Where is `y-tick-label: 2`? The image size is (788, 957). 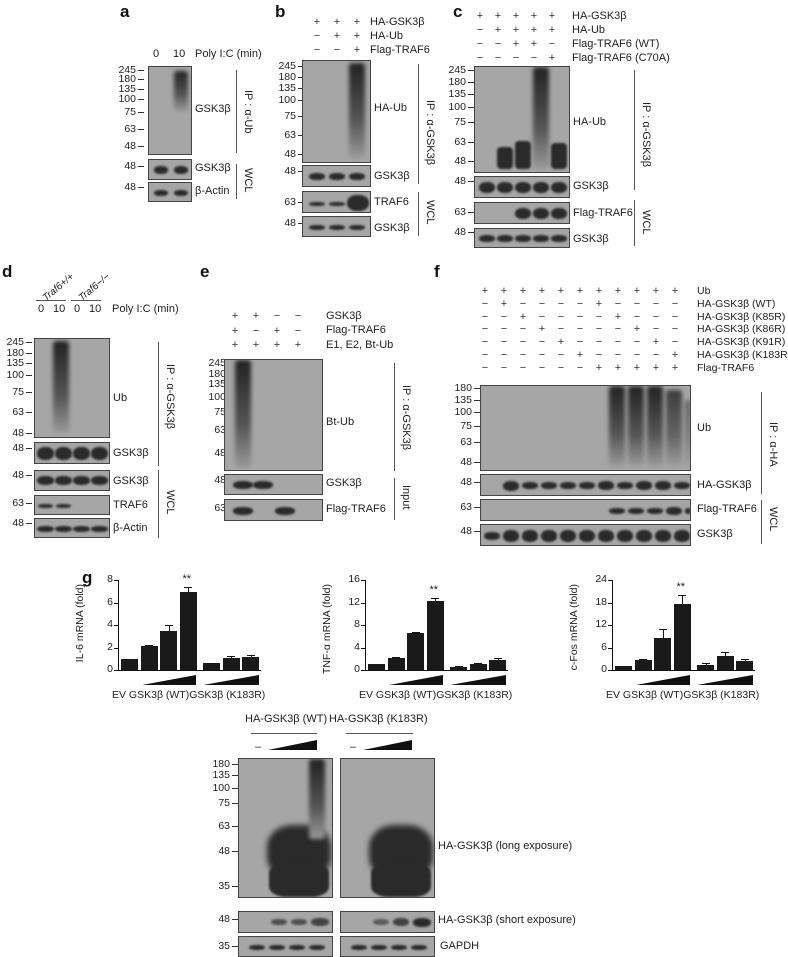
y-tick-label: 2 is located at coordinates (110, 646).